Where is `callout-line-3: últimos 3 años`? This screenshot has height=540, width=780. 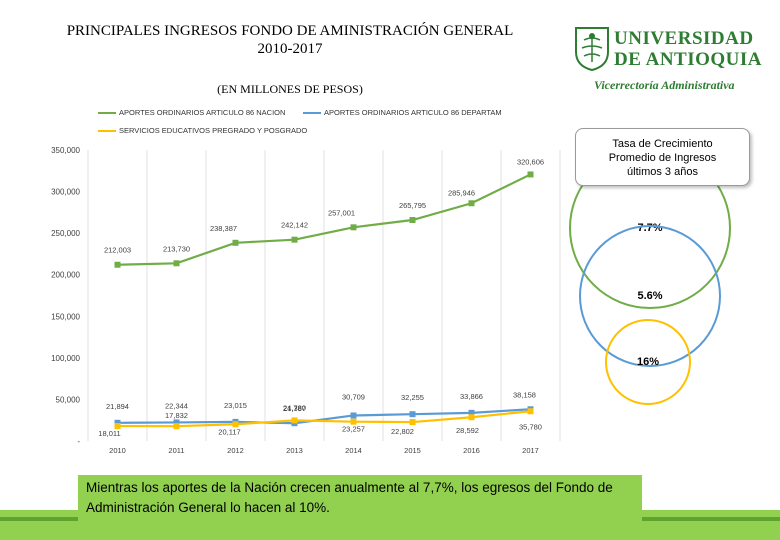
callout-line-3: últimos 3 años is located at coordinates (662, 172).